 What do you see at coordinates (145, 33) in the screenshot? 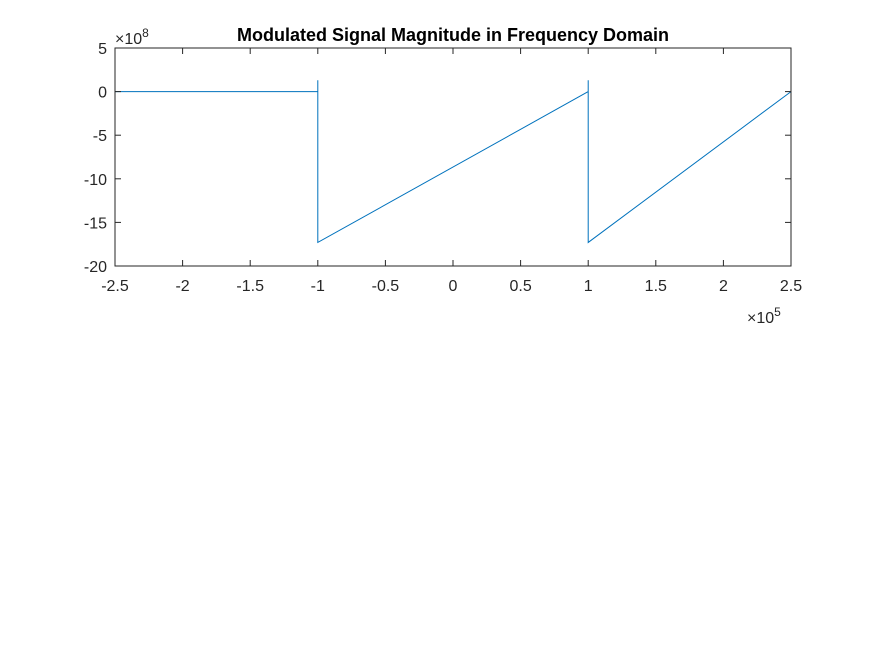
I see `y-exponent-power: 8` at bounding box center [145, 33].